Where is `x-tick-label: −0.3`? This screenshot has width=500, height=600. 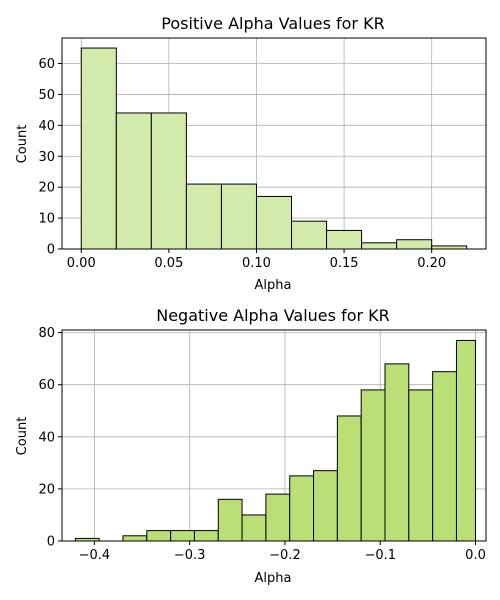 x-tick-label: −0.3 is located at coordinates (190, 555).